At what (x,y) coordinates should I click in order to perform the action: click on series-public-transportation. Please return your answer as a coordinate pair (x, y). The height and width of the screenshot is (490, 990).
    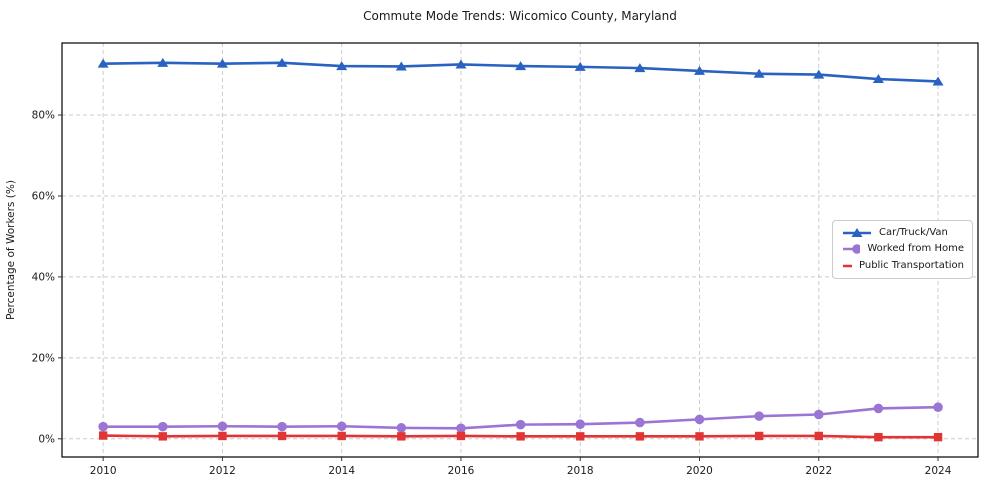
    Looking at the image, I should click on (520, 436).